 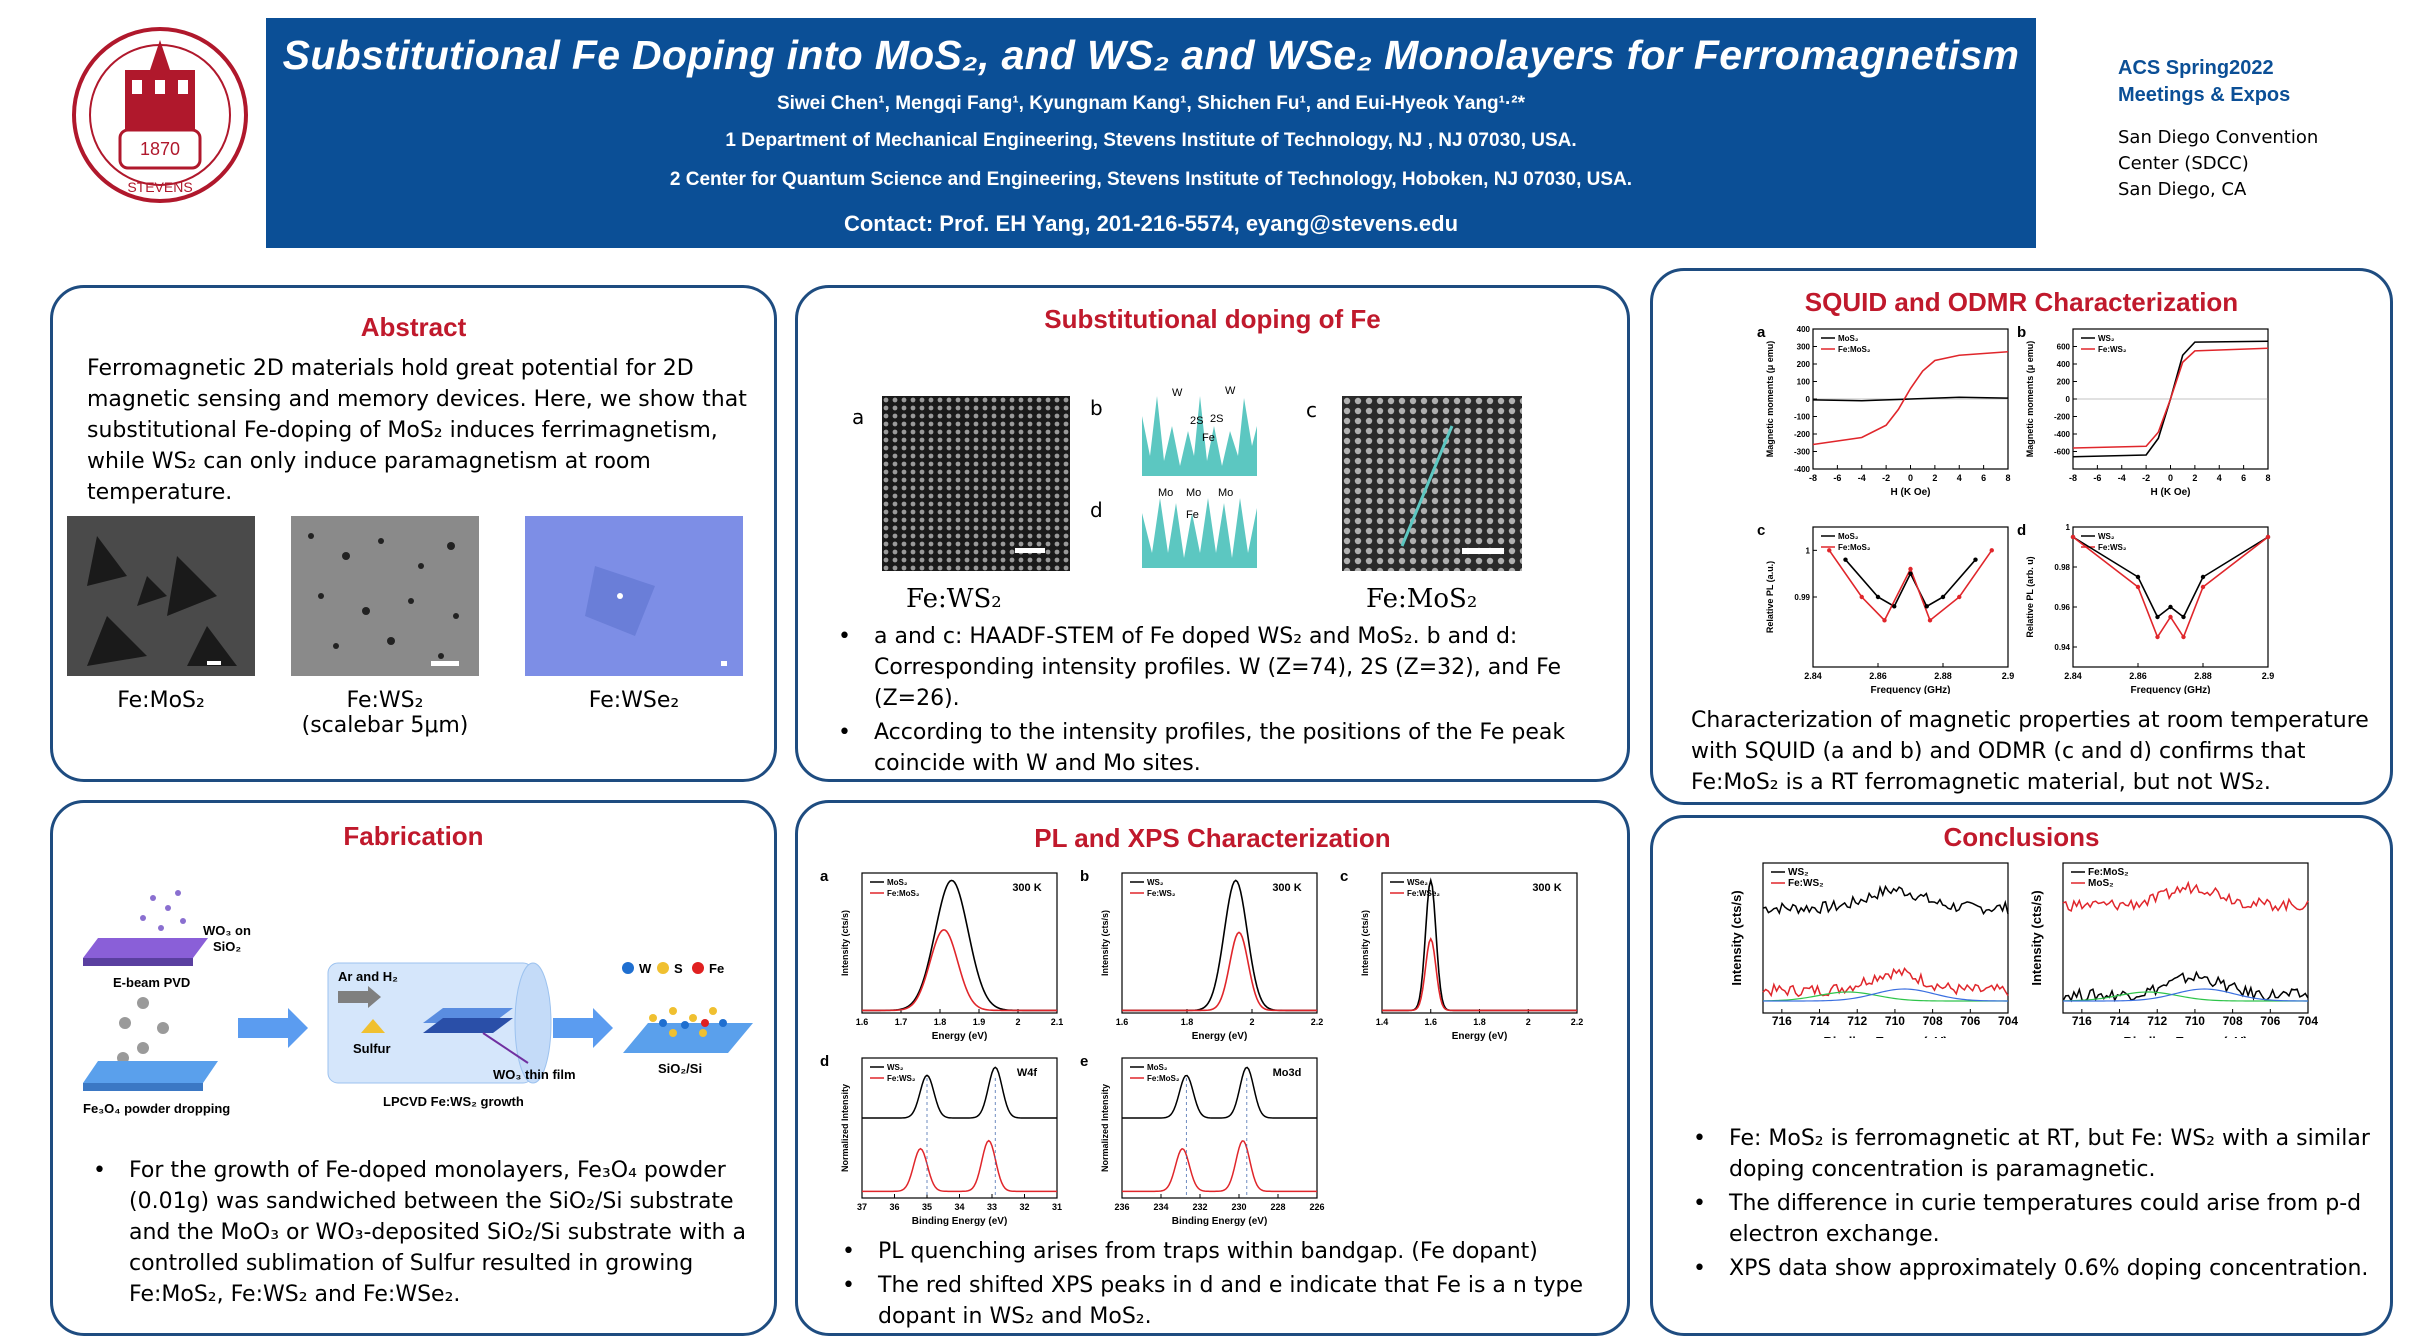 What do you see at coordinates (2122, 478) in the screenshot?
I see `x-tick-label: -4` at bounding box center [2122, 478].